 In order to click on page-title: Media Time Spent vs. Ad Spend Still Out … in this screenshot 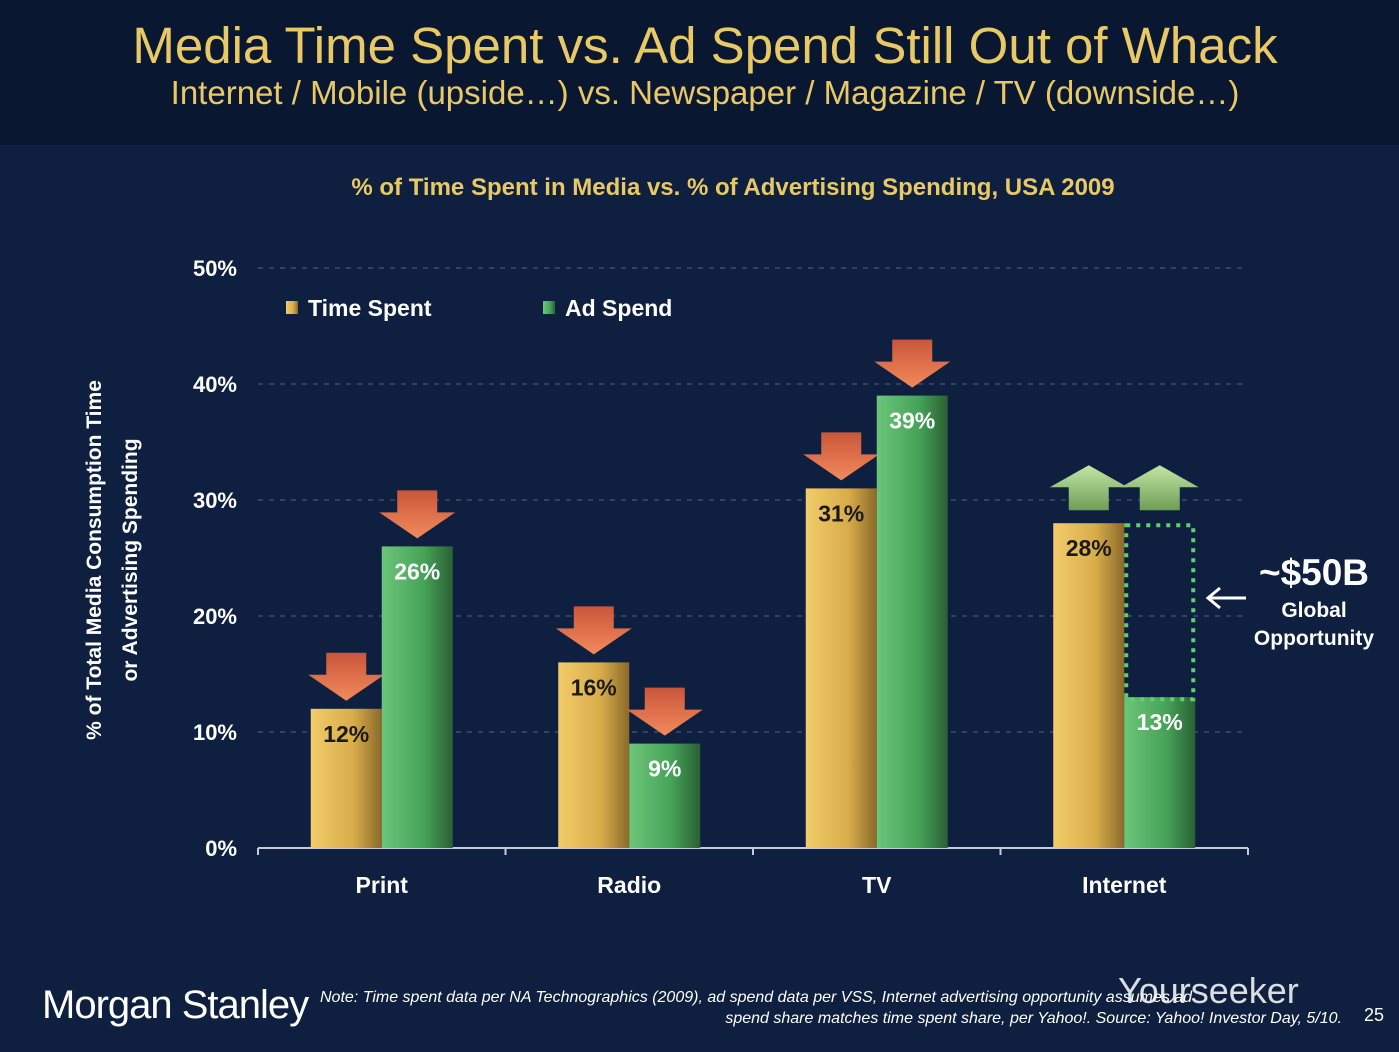, I will do `click(705, 45)`.